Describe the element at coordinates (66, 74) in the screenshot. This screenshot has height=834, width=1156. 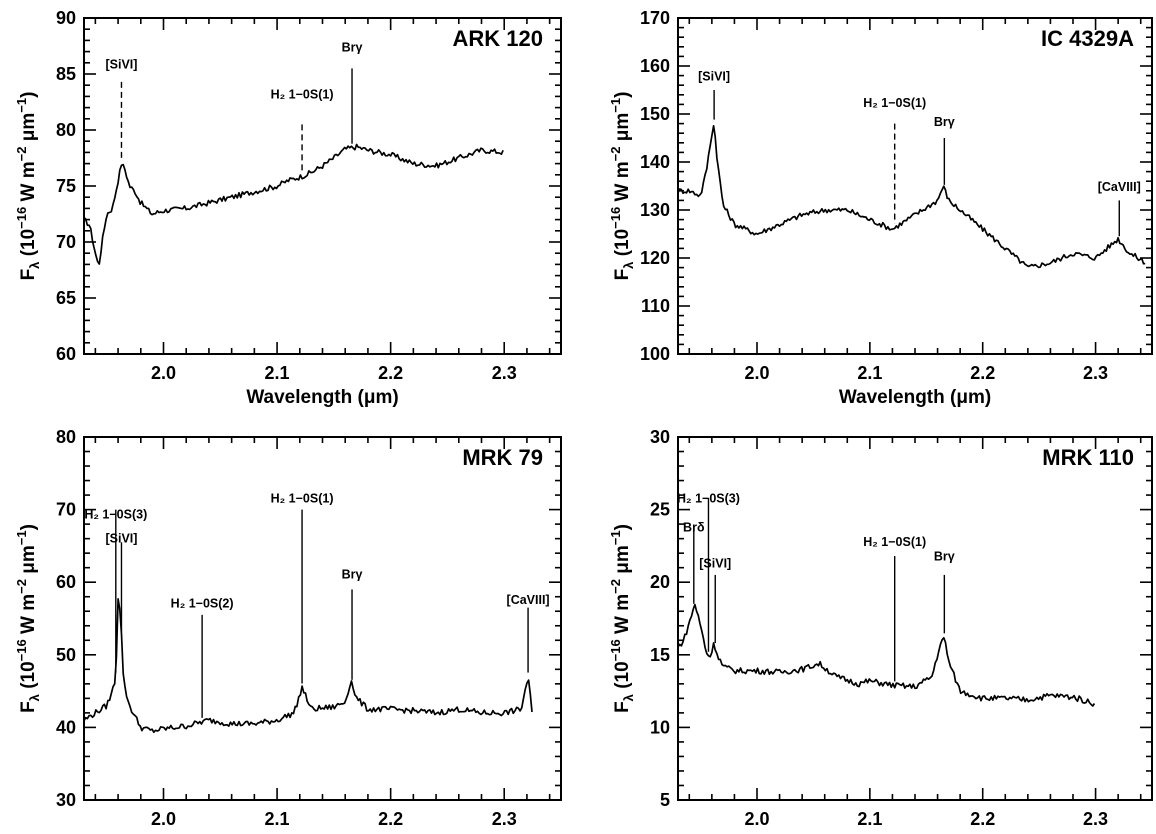
I see `y-tick-label: 85` at that location.